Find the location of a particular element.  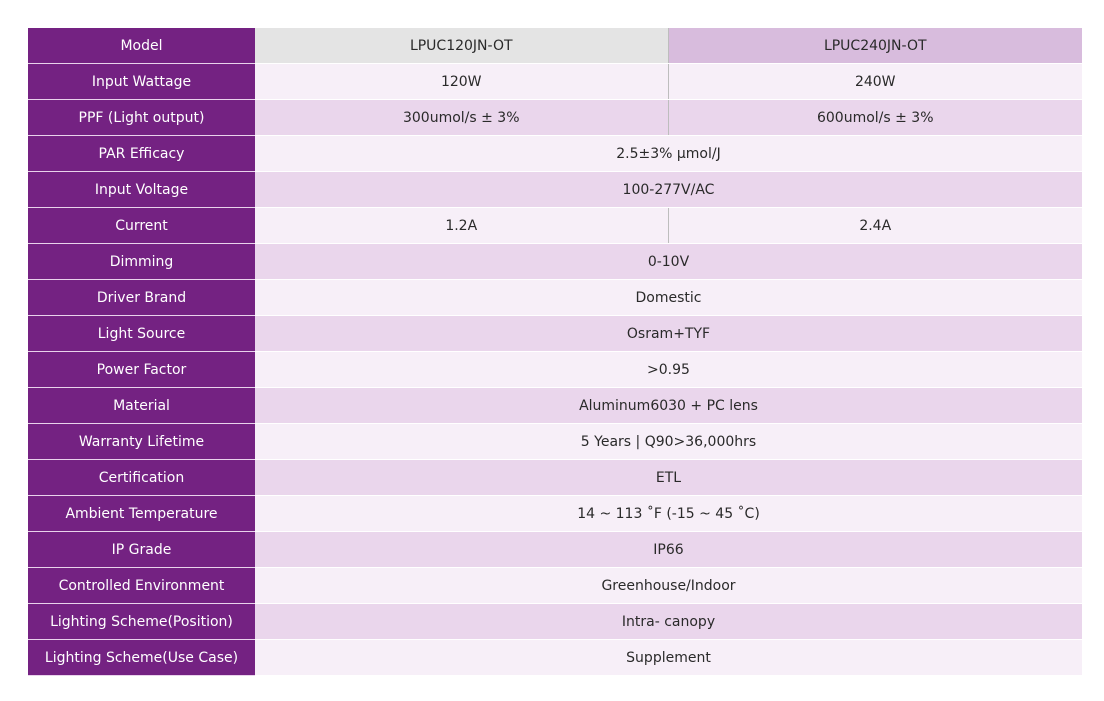

row-value: Intra- canopy is located at coordinates (668, 621).